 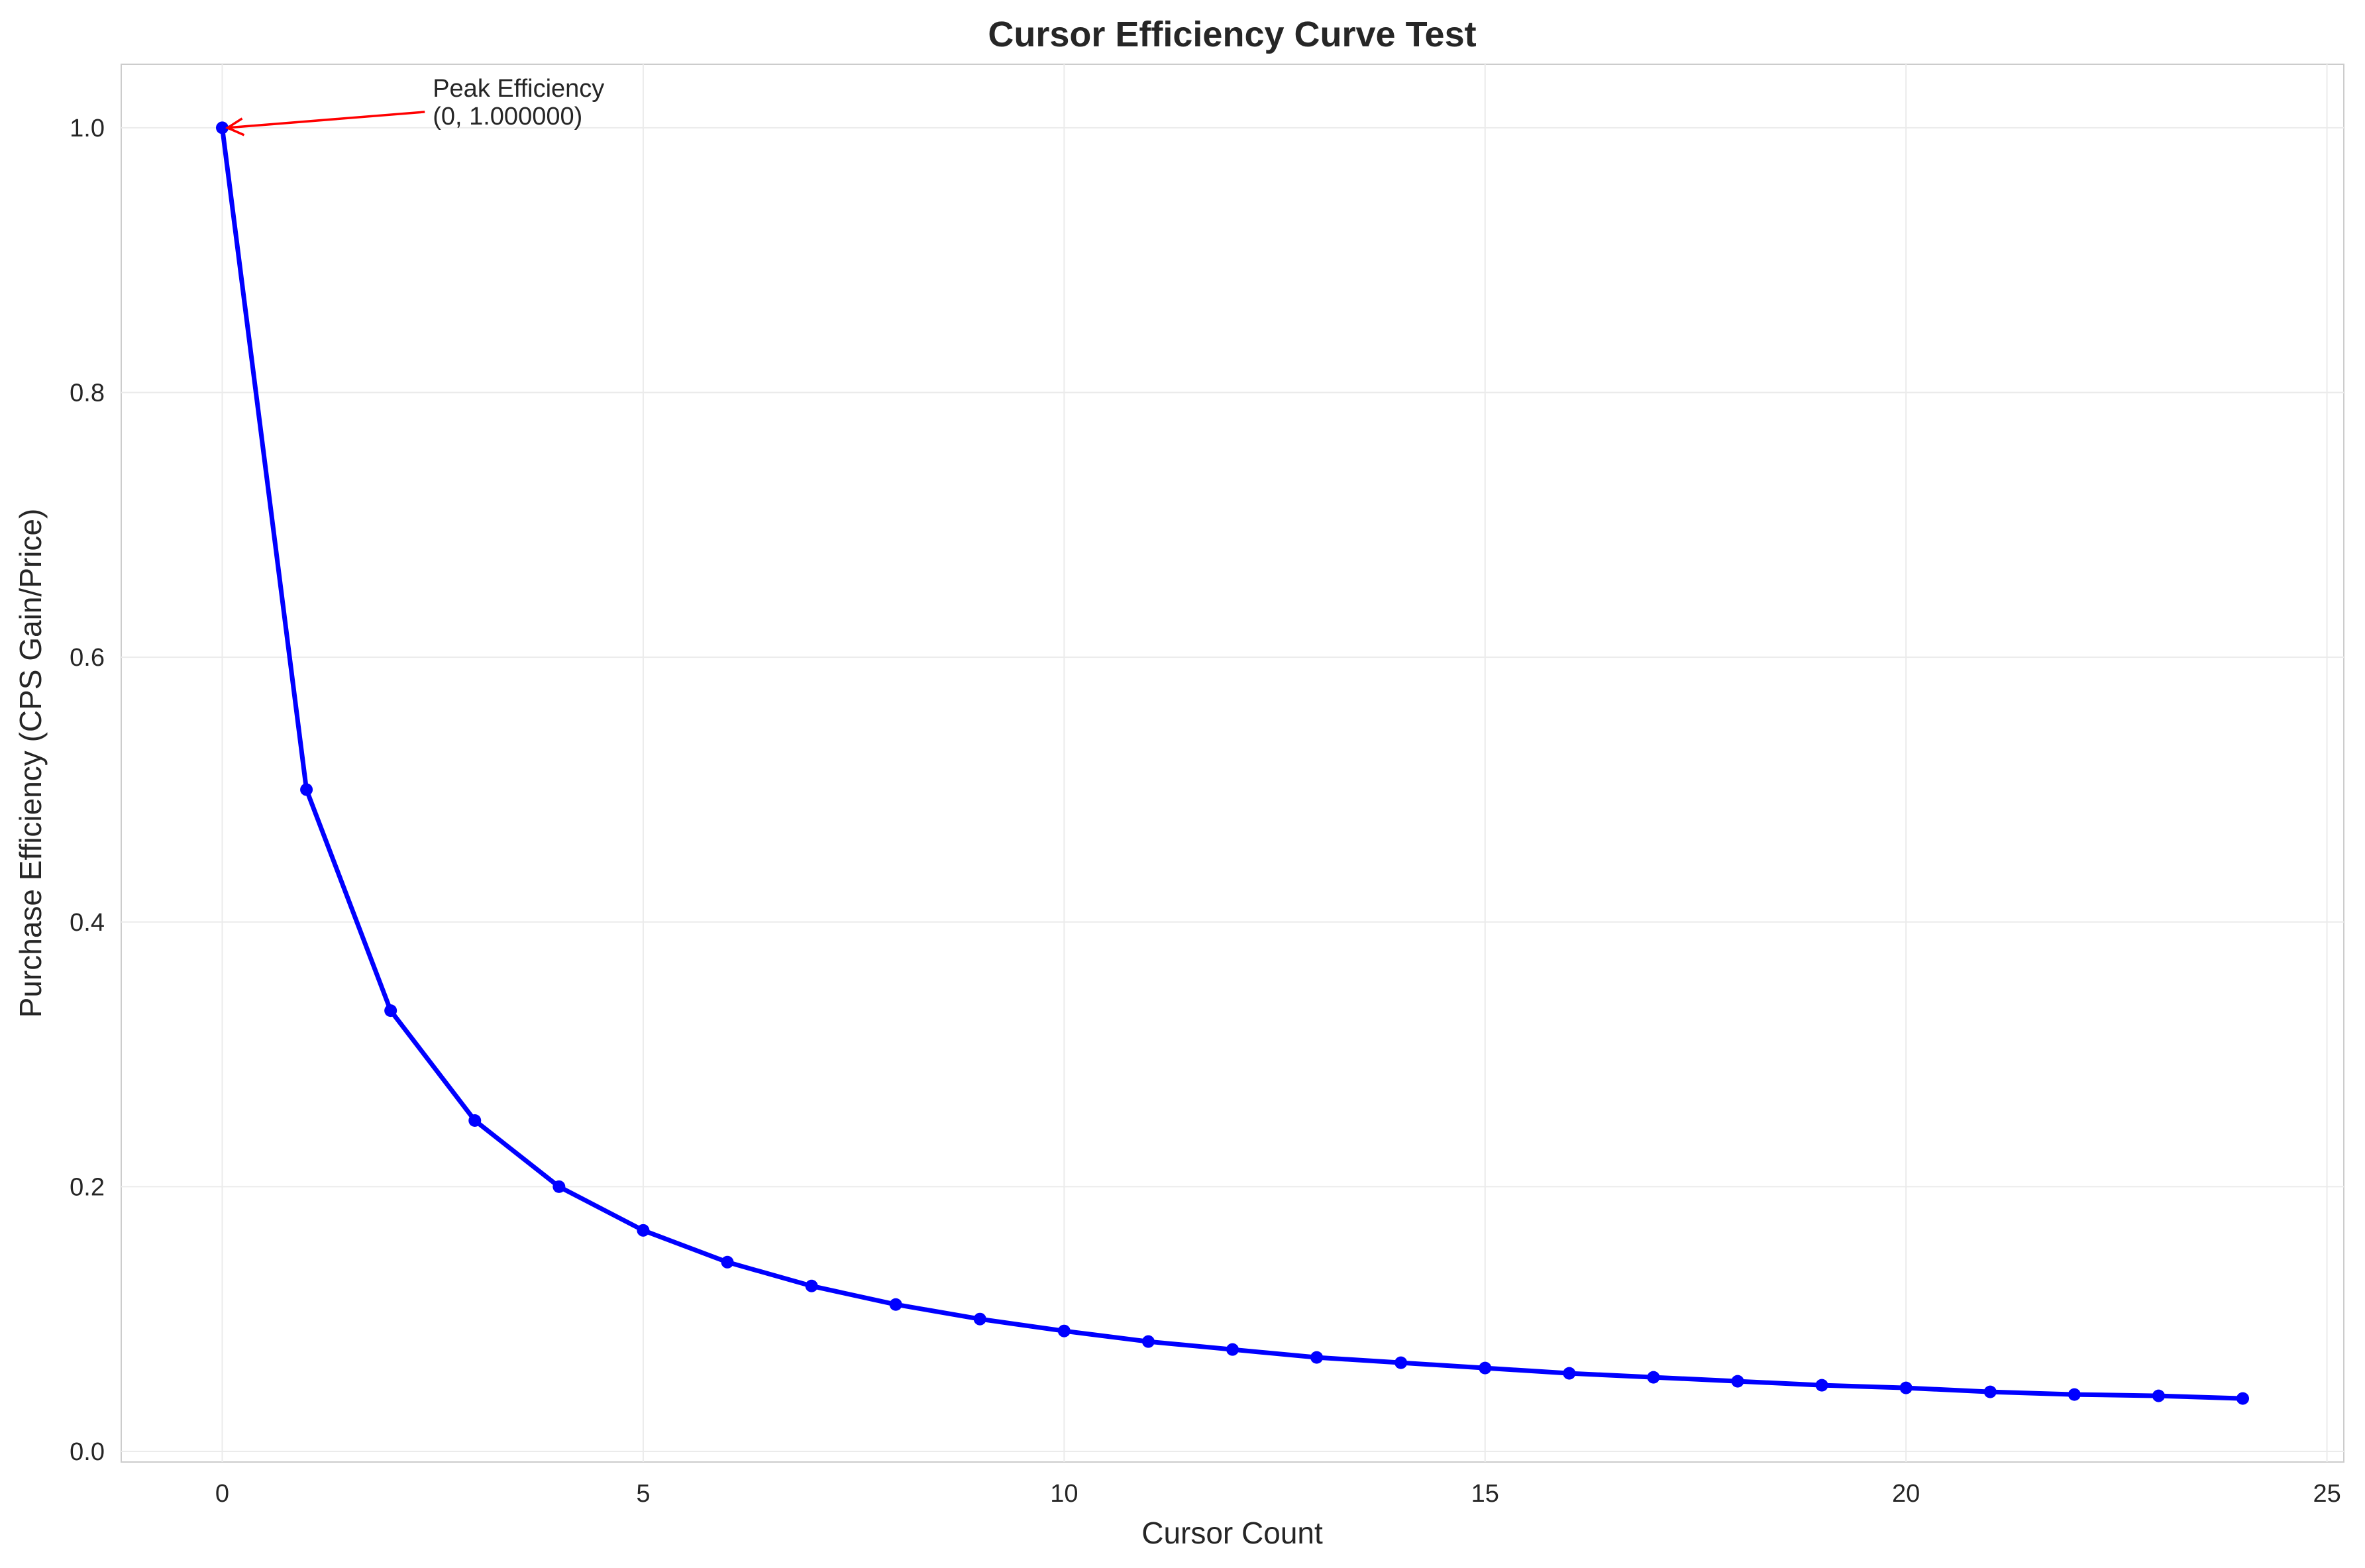 I want to click on x-tick-label: 5, so click(x=643, y=1494).